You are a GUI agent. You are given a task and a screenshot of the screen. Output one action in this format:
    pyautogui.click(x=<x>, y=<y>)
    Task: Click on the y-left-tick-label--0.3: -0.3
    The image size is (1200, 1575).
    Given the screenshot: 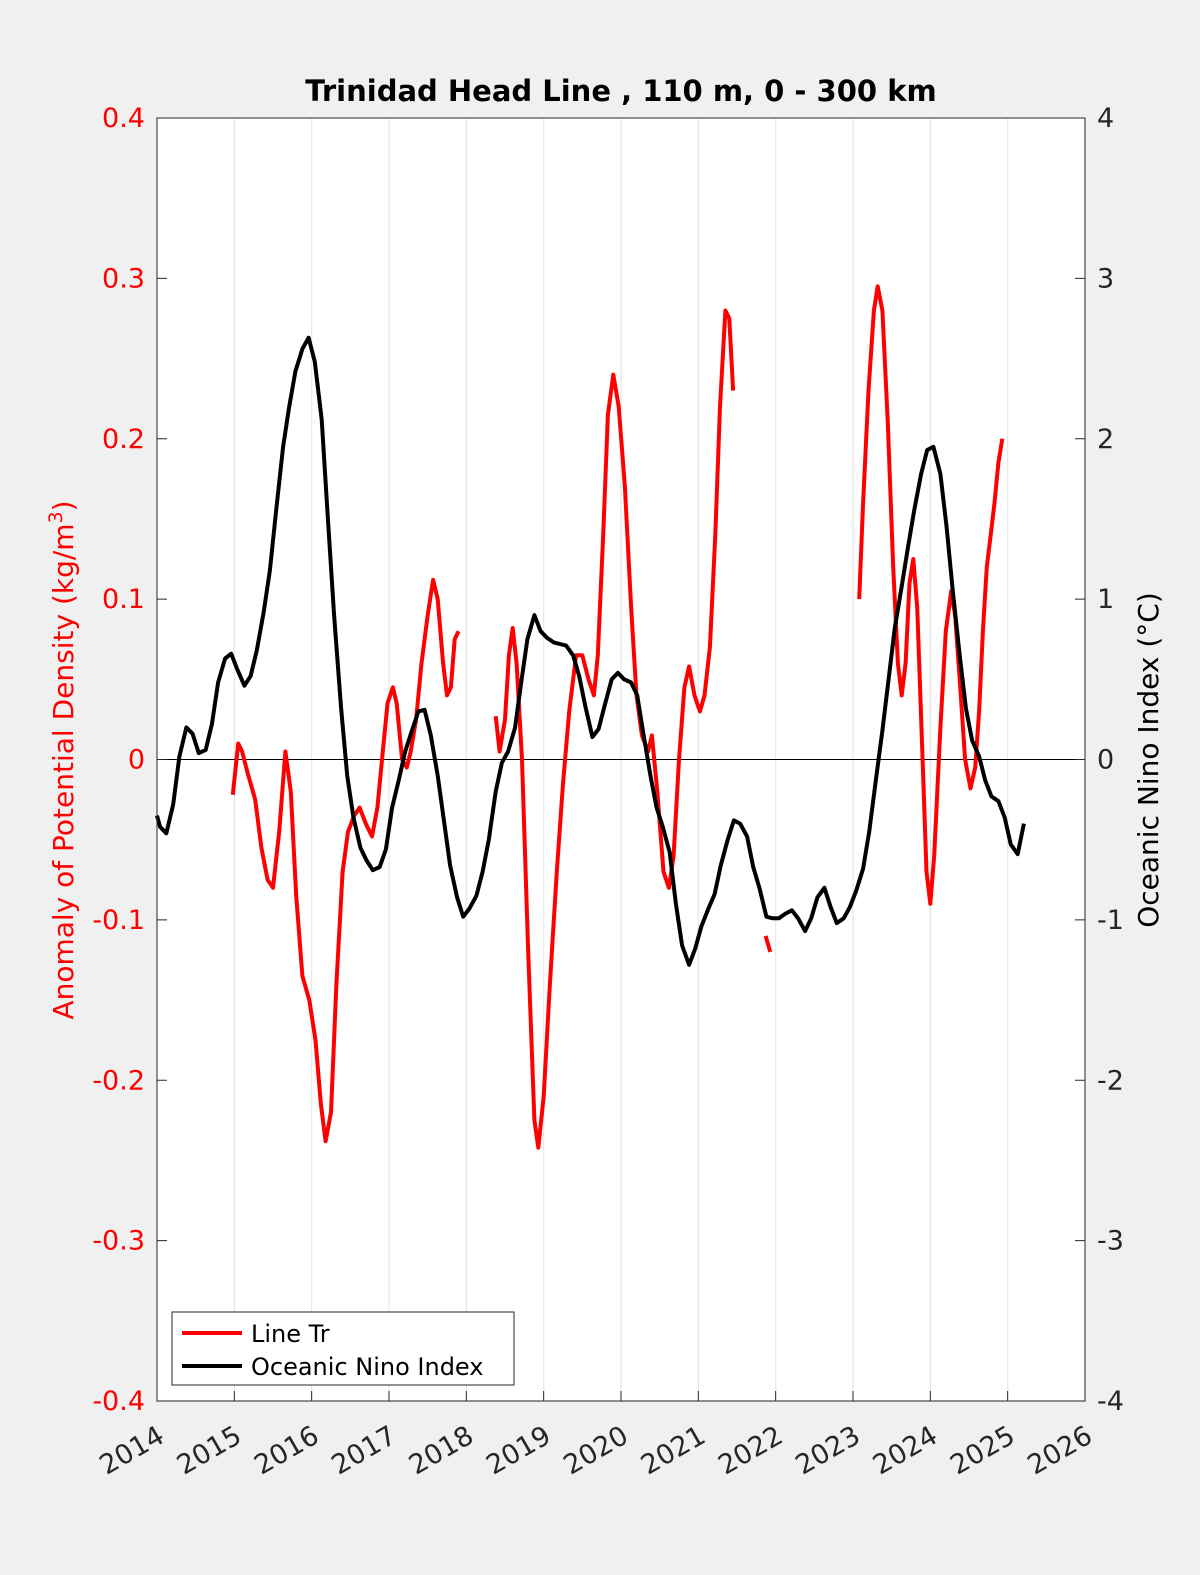 What is the action you would take?
    pyautogui.click(x=118, y=1241)
    